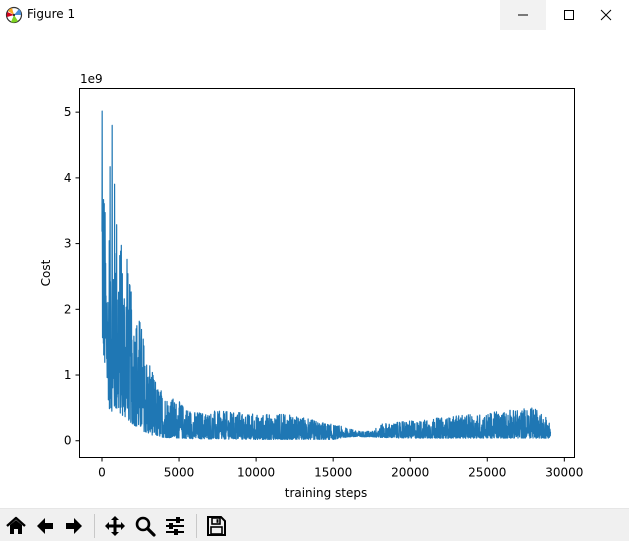  Describe the element at coordinates (564, 473) in the screenshot. I see `x-tick-label: 30000` at that location.